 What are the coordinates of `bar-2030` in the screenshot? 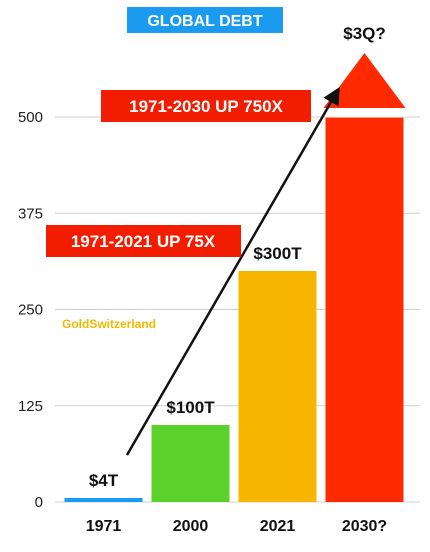 It's located at (364, 309).